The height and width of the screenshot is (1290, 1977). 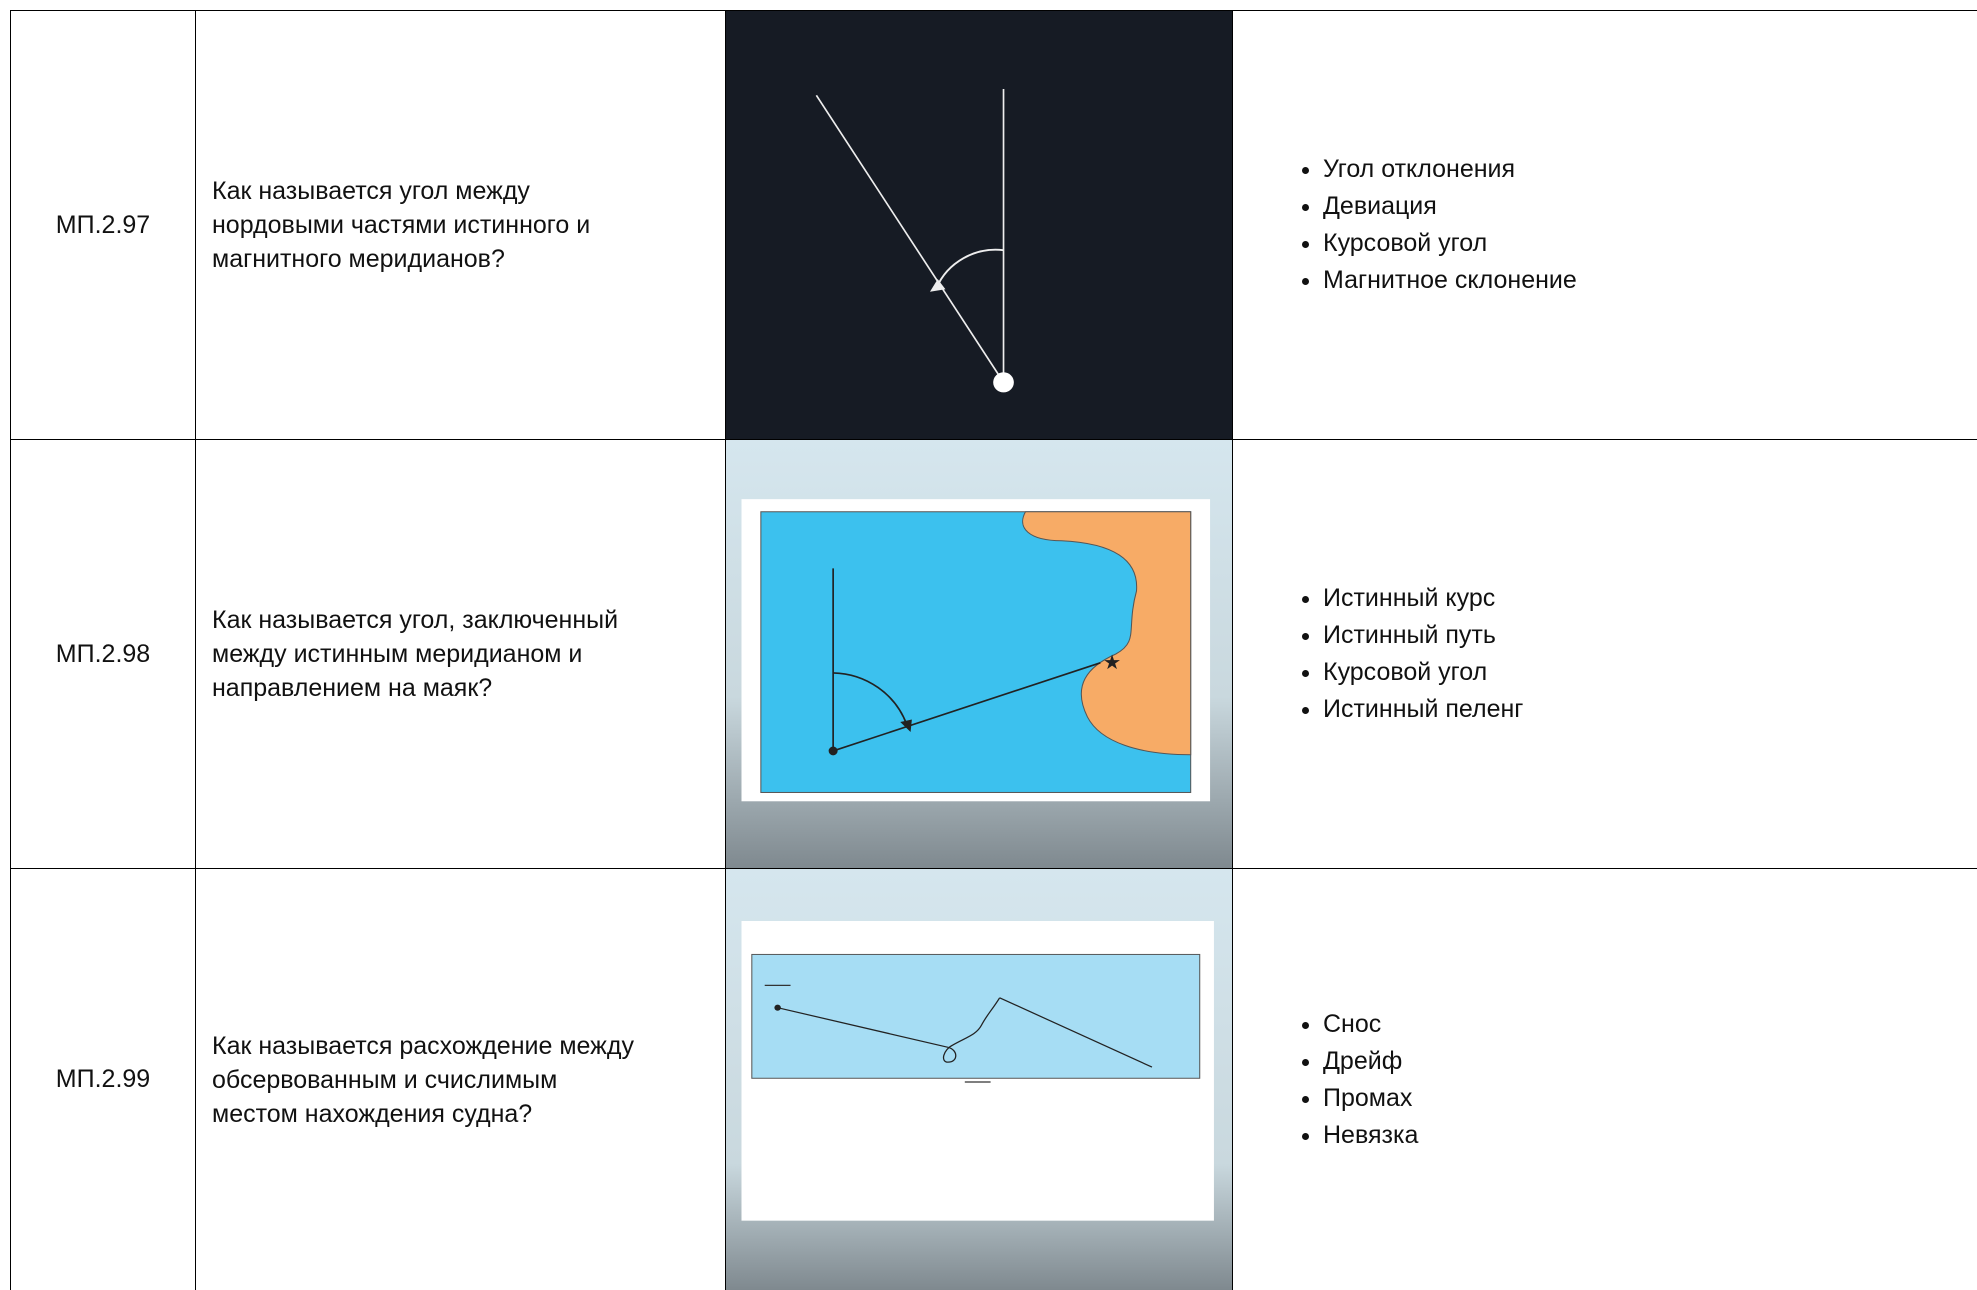 I want to click on question-line: местом нахождения судна?, so click(x=372, y=1113).